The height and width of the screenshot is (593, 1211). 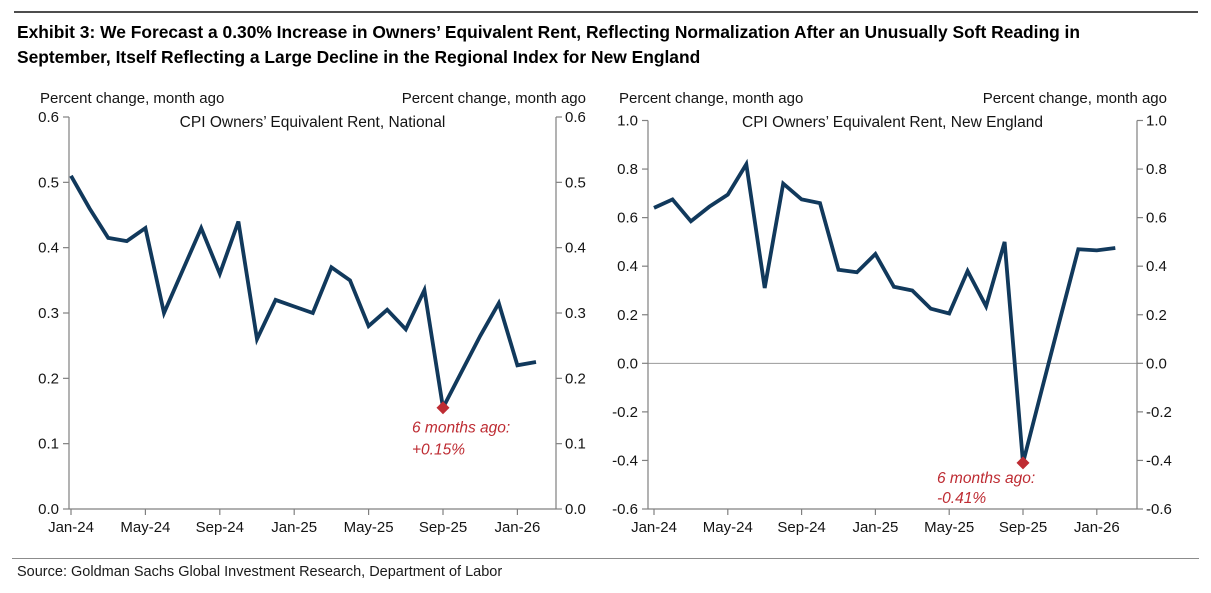 I want to click on annotation-line2: +0.15%, so click(x=438, y=450).